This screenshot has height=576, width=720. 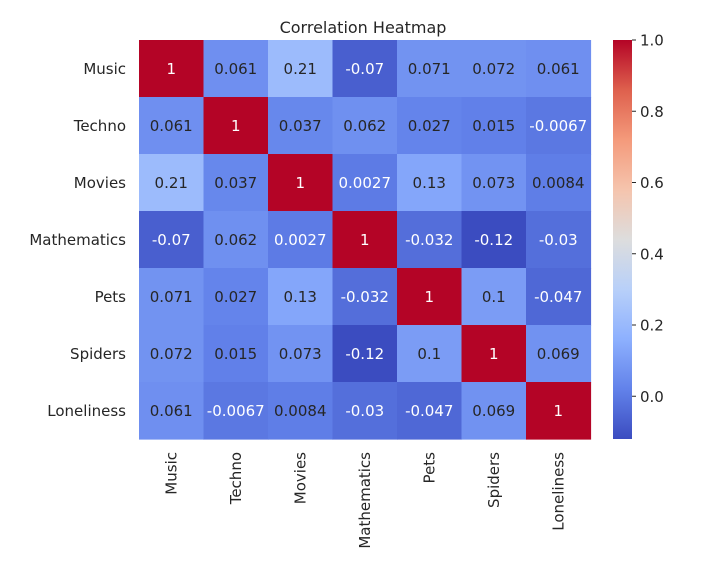 I want to click on y-tick-label: Loneliness, so click(x=86, y=411).